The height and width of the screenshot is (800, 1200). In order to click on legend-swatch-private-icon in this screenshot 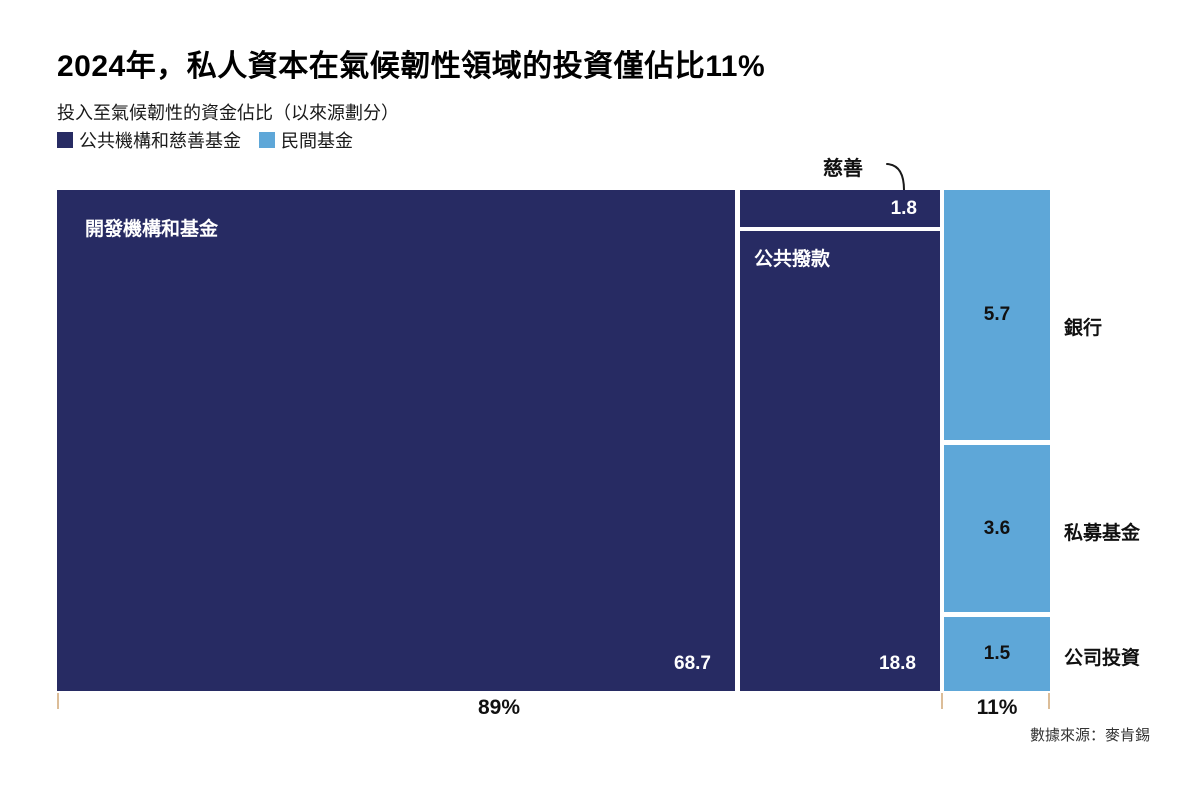, I will do `click(267, 140)`.